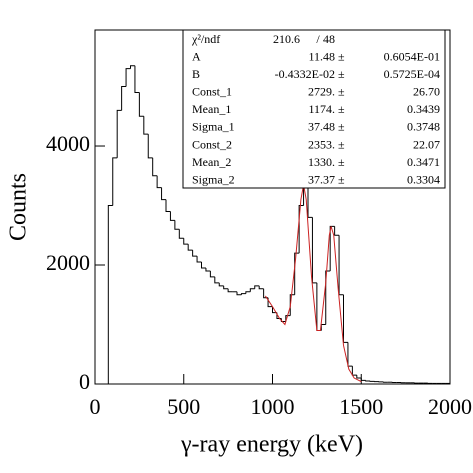 The width and height of the screenshot is (473, 473). I want to click on stats-value: 11.48, so click(321, 56).